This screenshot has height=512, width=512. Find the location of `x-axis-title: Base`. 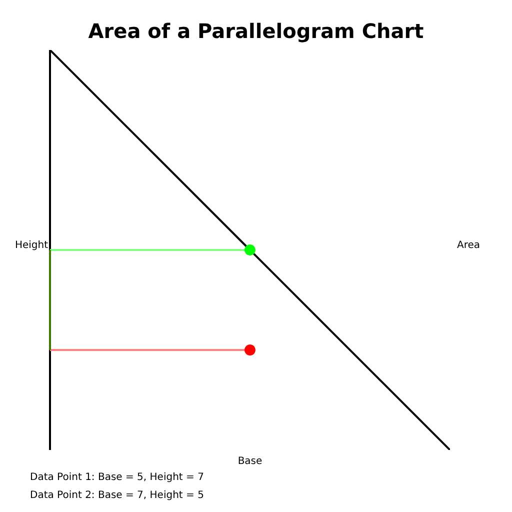

x-axis-title: Base is located at coordinates (250, 462).